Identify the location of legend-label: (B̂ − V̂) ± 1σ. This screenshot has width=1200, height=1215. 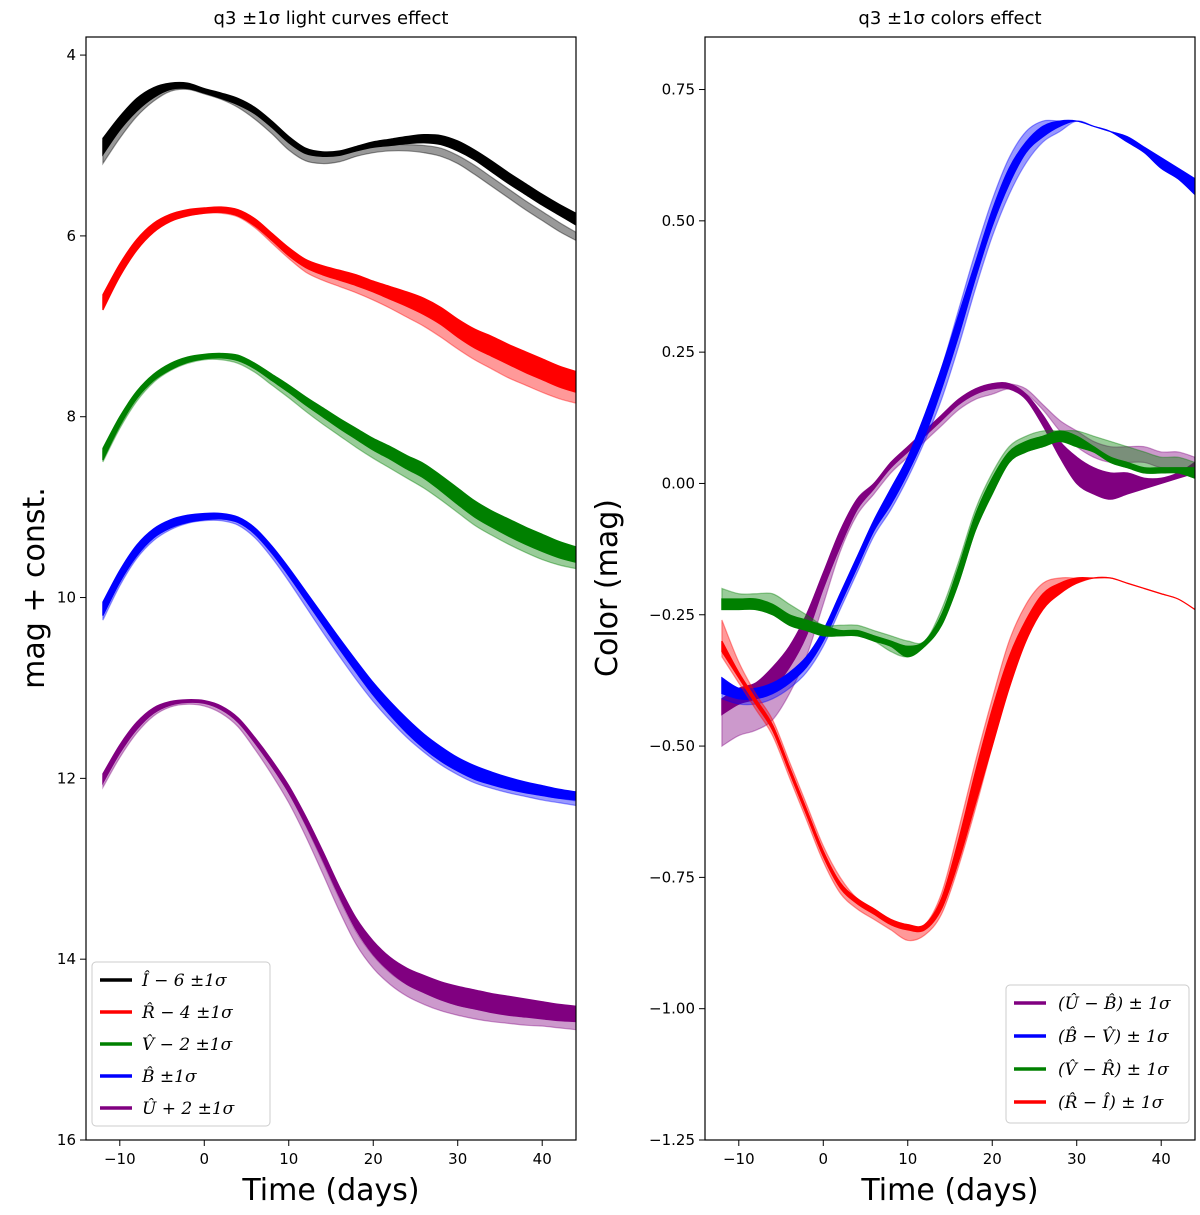
(1113, 1037).